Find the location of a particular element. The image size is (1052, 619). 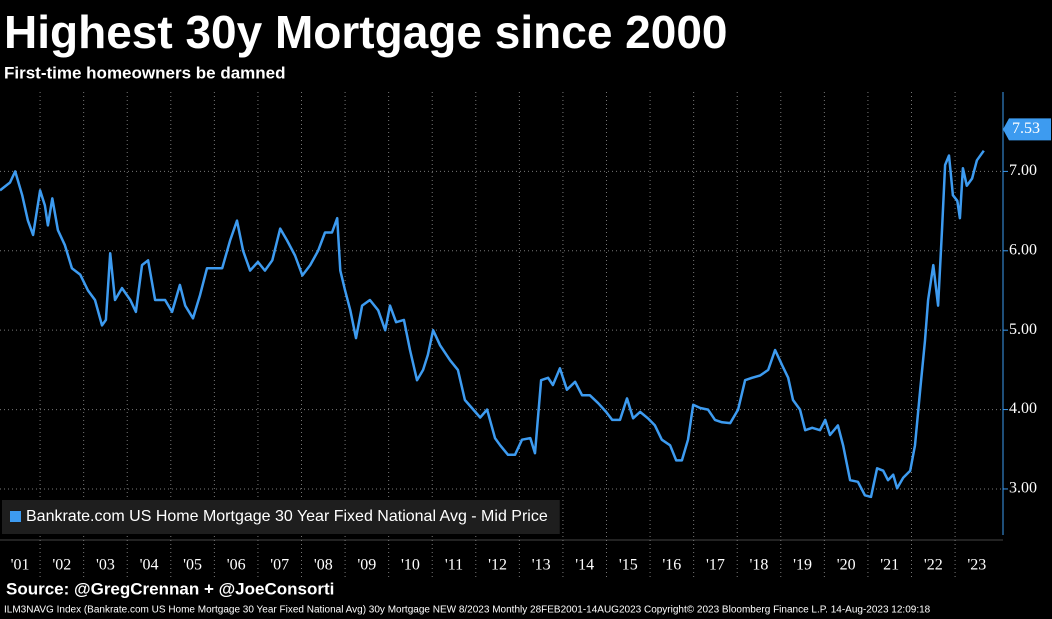

x-tick-label: '03 is located at coordinates (105, 565).